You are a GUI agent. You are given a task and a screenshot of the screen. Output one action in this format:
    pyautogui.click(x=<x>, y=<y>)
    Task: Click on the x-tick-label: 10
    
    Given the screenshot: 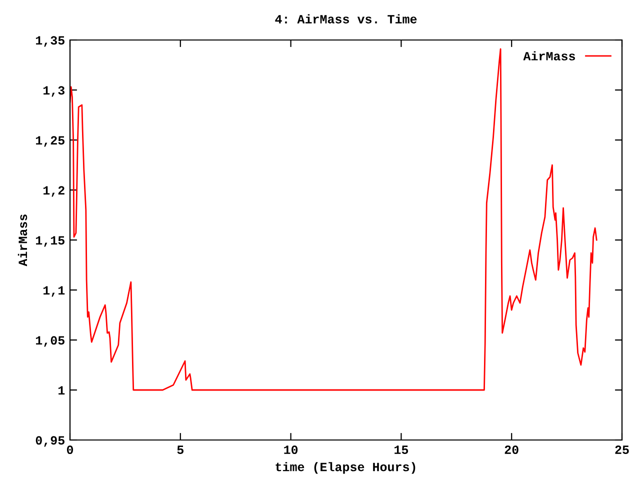 What is the action you would take?
    pyautogui.click(x=291, y=450)
    